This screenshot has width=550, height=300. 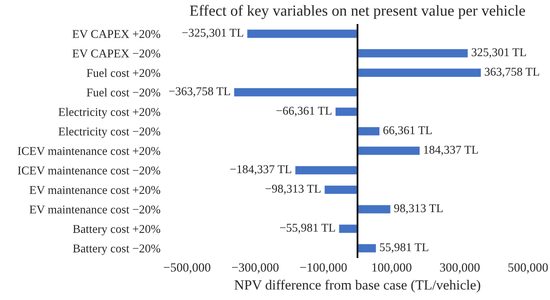 What do you see at coordinates (358, 11) in the screenshot?
I see `chart-title: Effect of key variables on net present value per vehicle` at bounding box center [358, 11].